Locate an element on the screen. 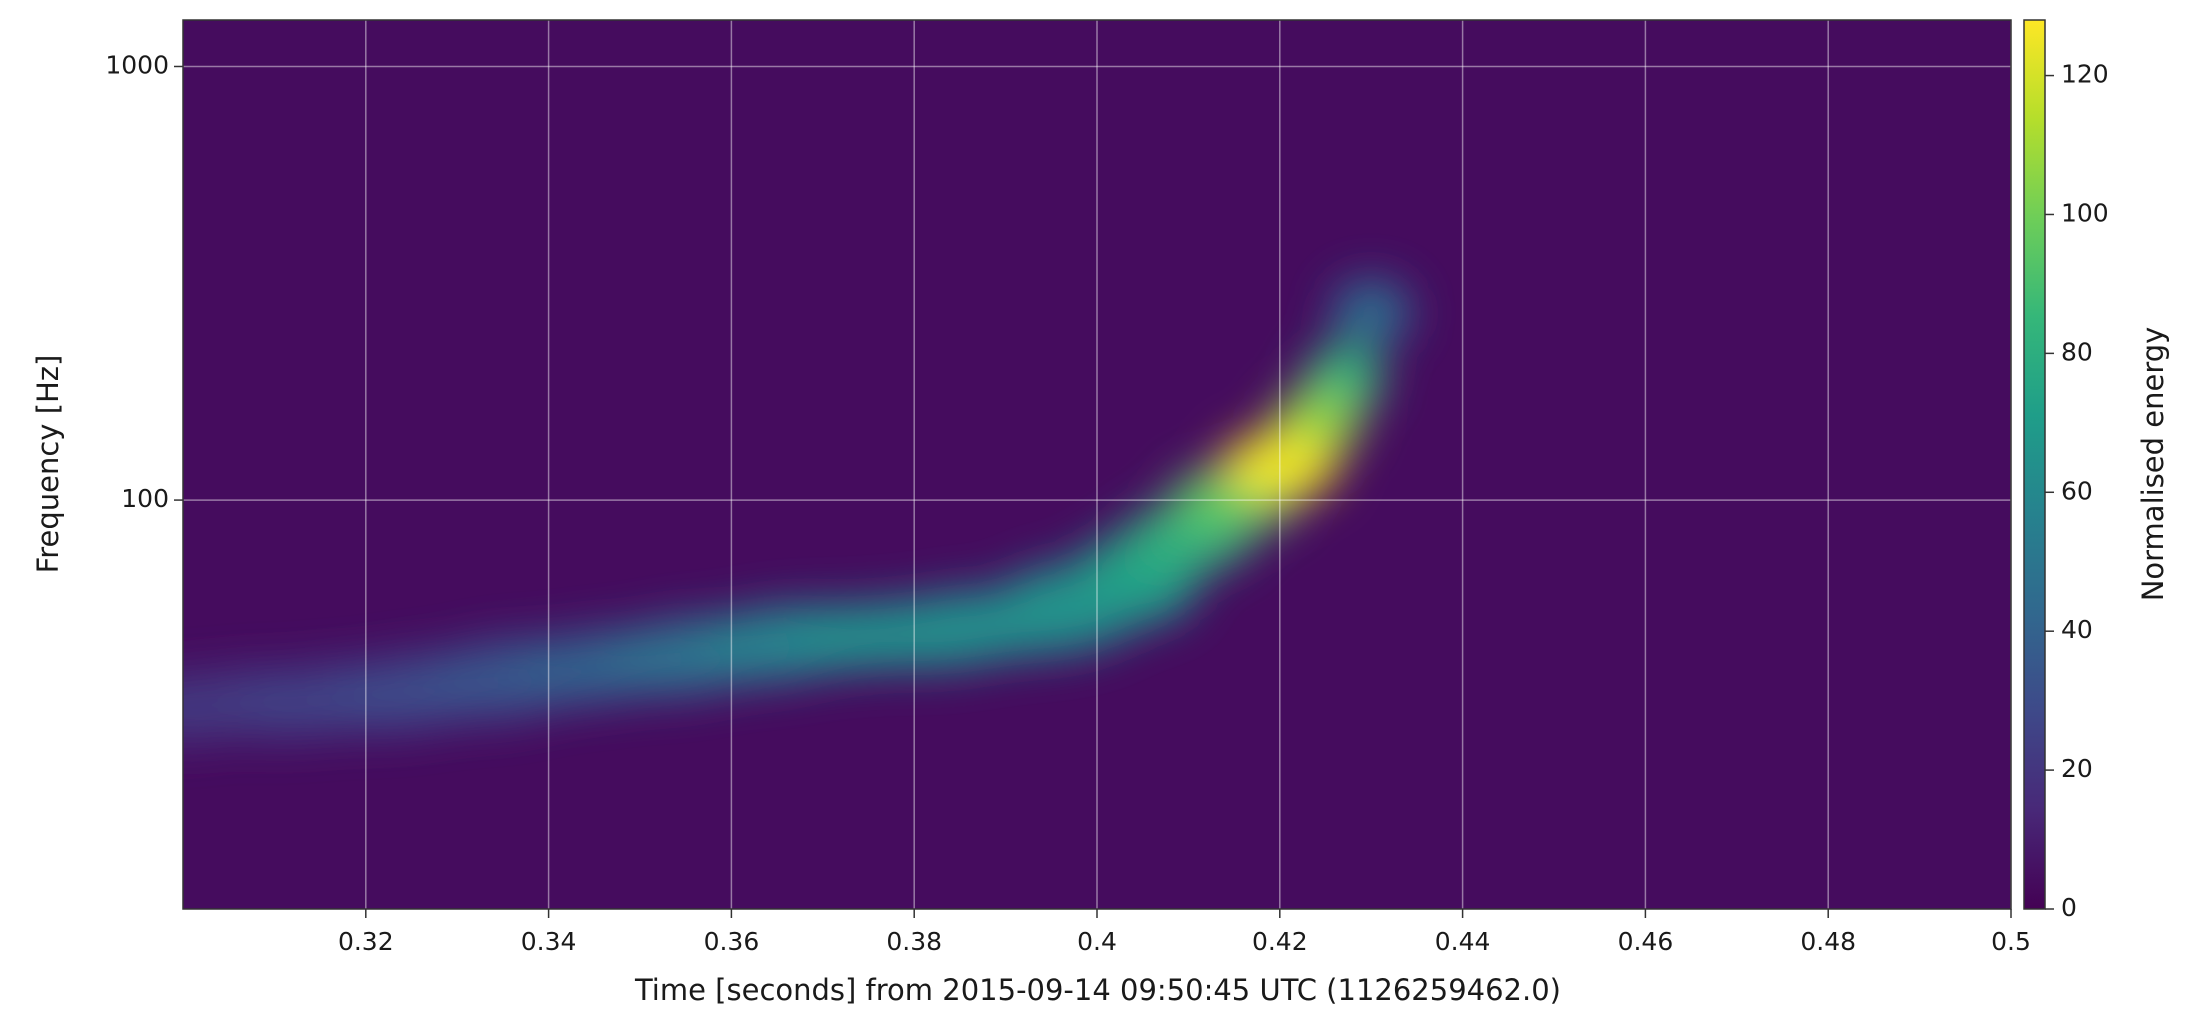 The image size is (2187, 1015). colorbar-tick-label: 20 is located at coordinates (2077, 768).